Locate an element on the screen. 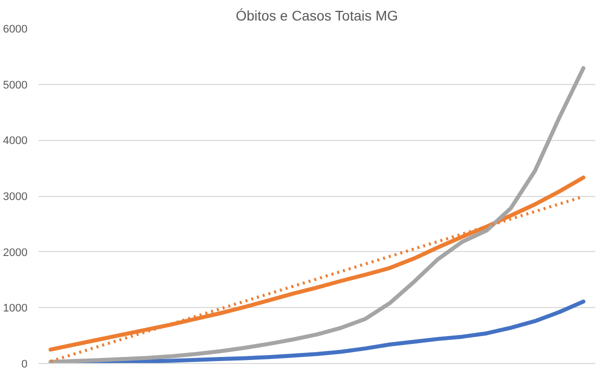 Image resolution: width=600 pixels, height=369 pixels. y-tick-label: 4000 is located at coordinates (15, 141).